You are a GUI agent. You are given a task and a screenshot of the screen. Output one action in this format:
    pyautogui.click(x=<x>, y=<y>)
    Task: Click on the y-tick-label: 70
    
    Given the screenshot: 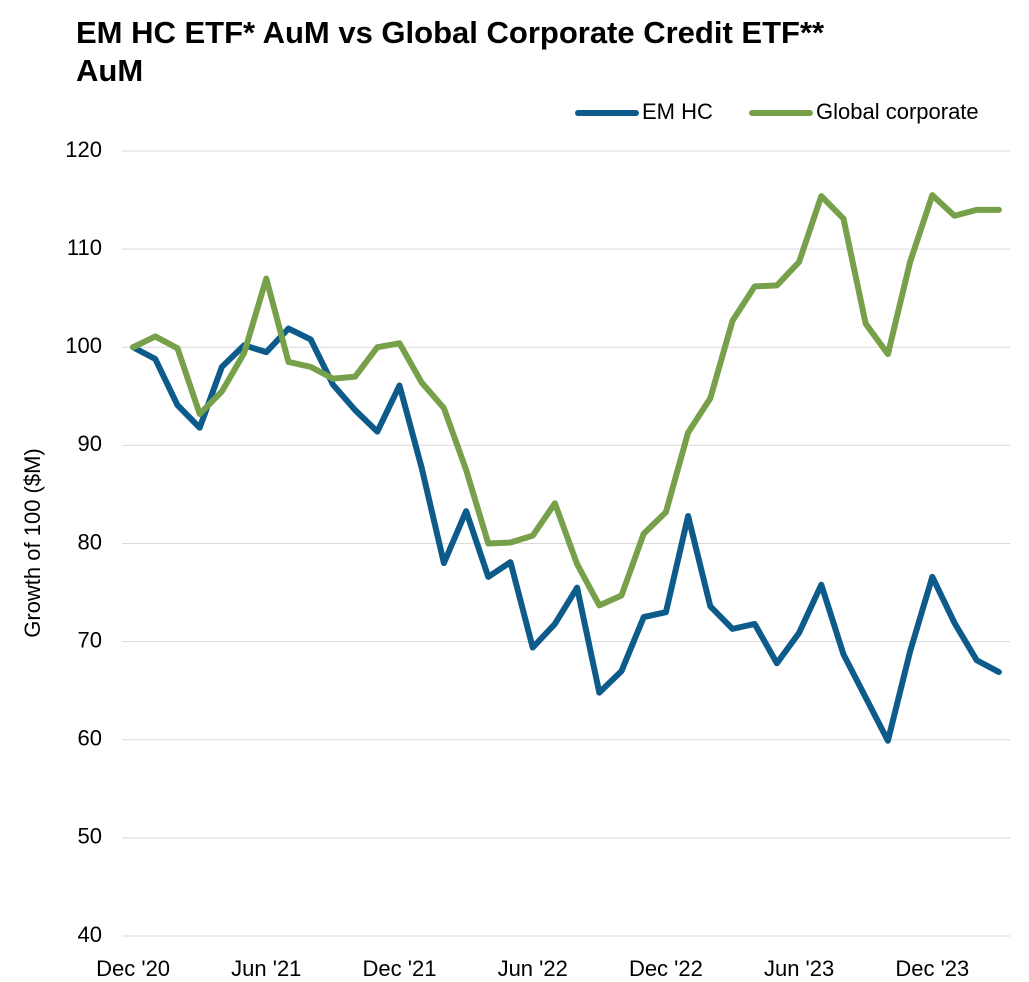 What is the action you would take?
    pyautogui.click(x=90, y=639)
    